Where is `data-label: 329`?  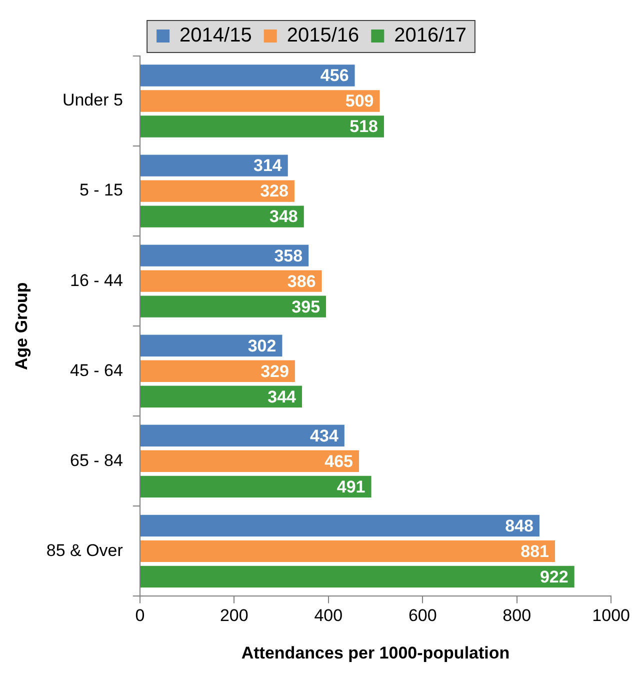 data-label: 329 is located at coordinates (274, 371).